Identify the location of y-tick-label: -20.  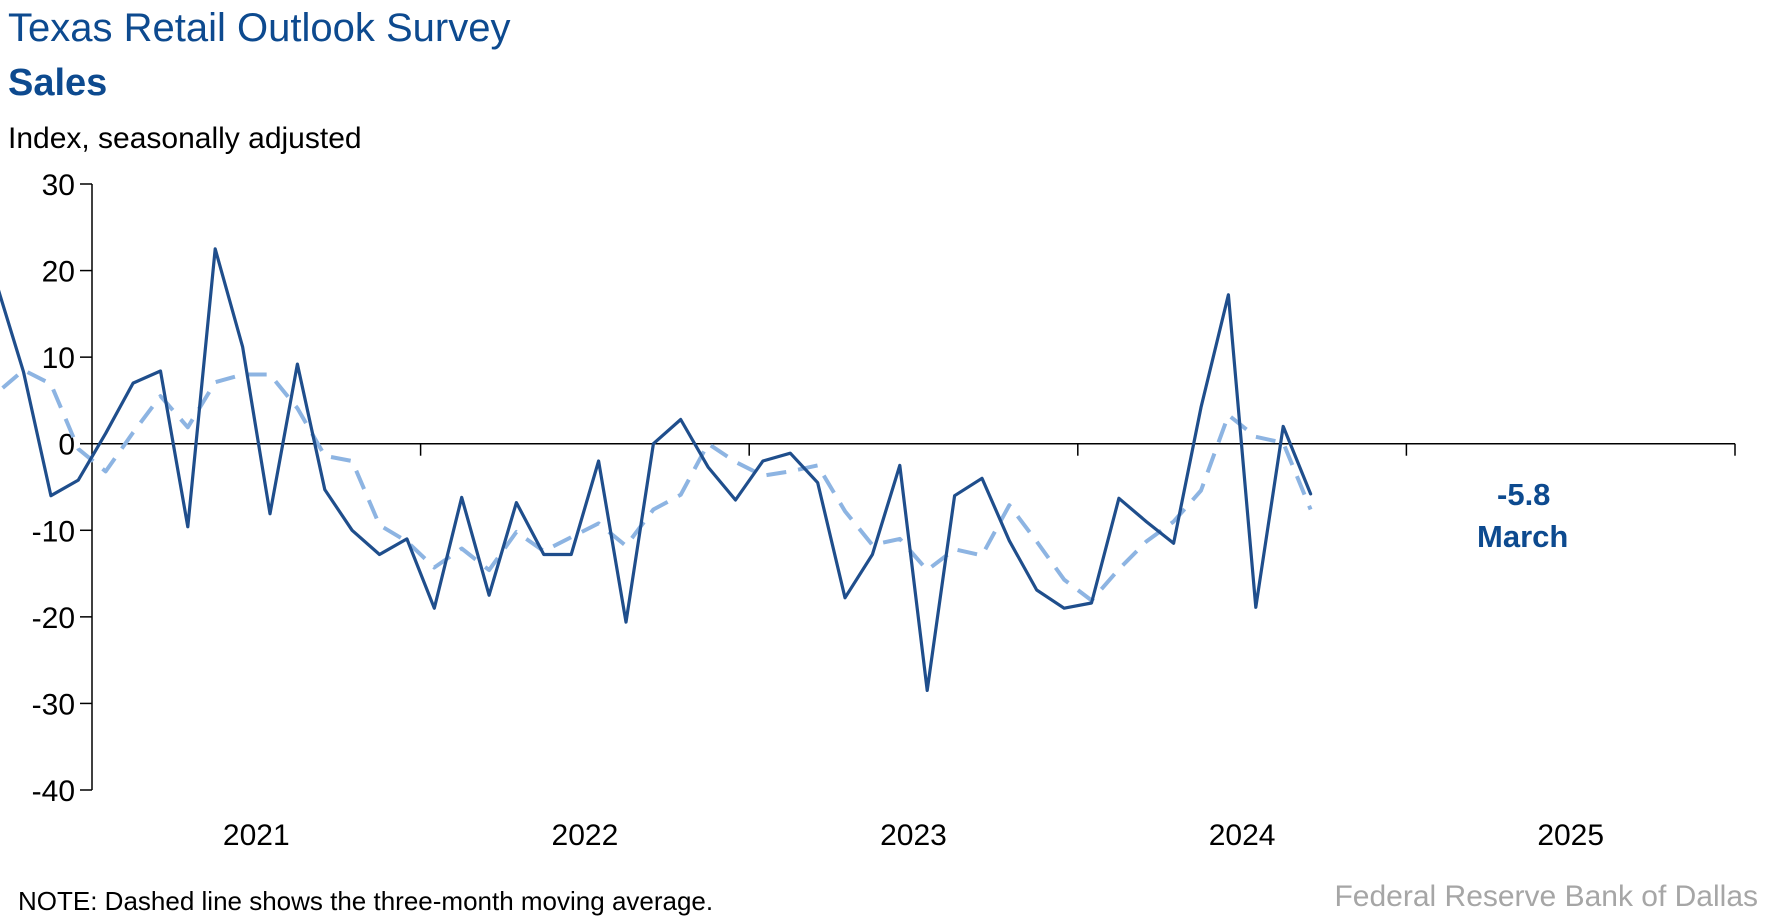
(53, 618).